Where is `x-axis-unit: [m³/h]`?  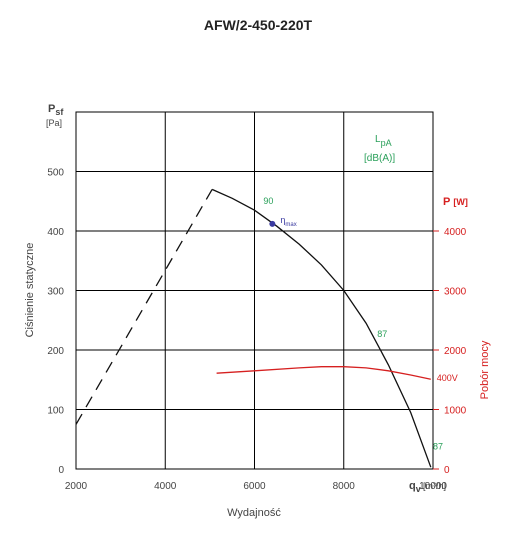
x-axis-unit: [m³/h] is located at coordinates (434, 486).